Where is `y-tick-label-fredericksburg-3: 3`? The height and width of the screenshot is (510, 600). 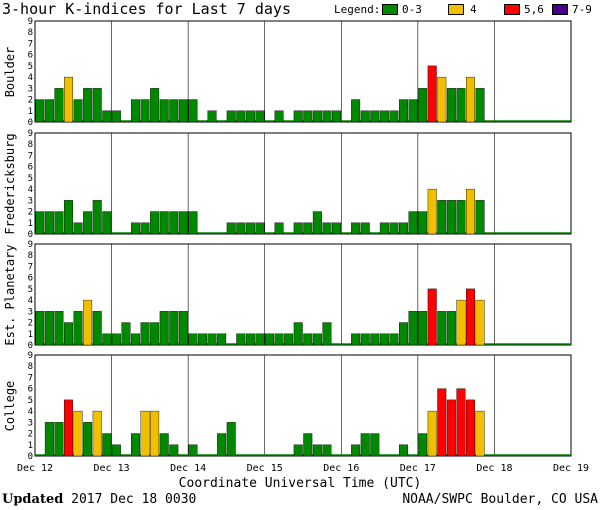 y-tick-label-fredericksburg-3: 3 is located at coordinates (30, 201).